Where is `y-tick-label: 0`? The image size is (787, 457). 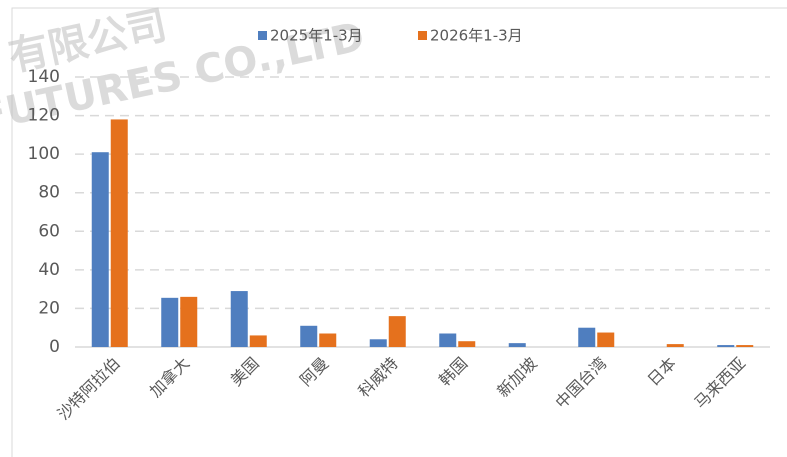
y-tick-label: 0 is located at coordinates (54, 347).